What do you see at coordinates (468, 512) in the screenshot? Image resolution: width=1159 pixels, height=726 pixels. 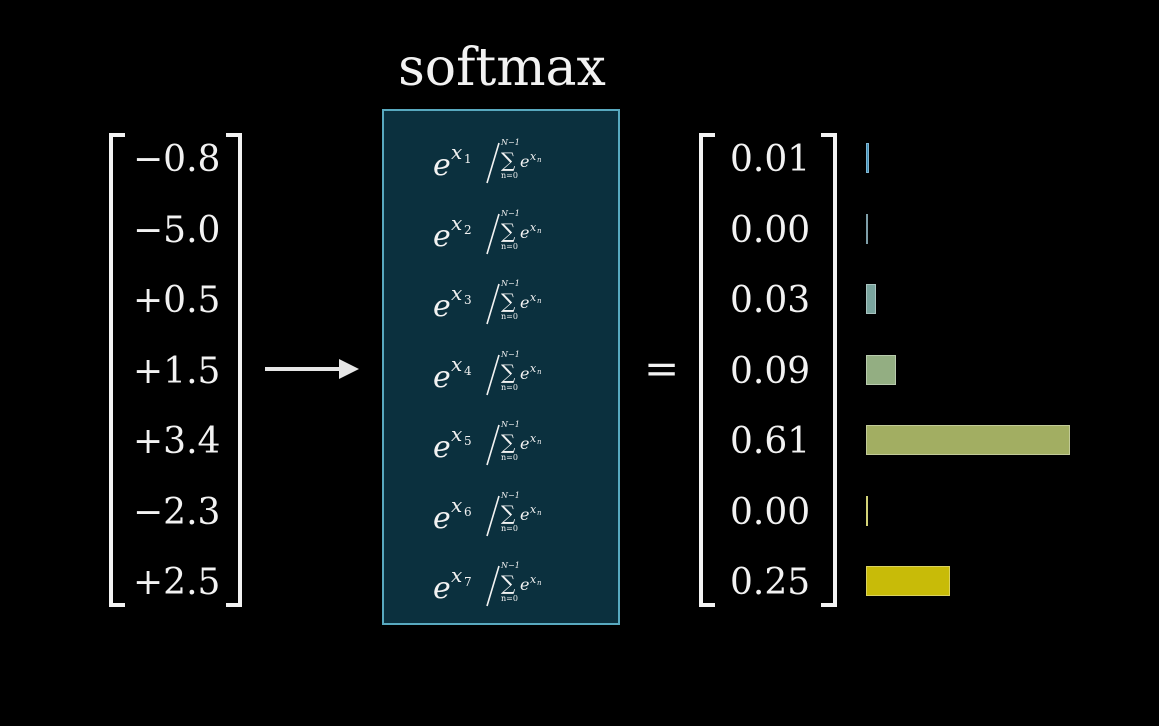 I see `formula-exponent-subscript: 6` at bounding box center [468, 512].